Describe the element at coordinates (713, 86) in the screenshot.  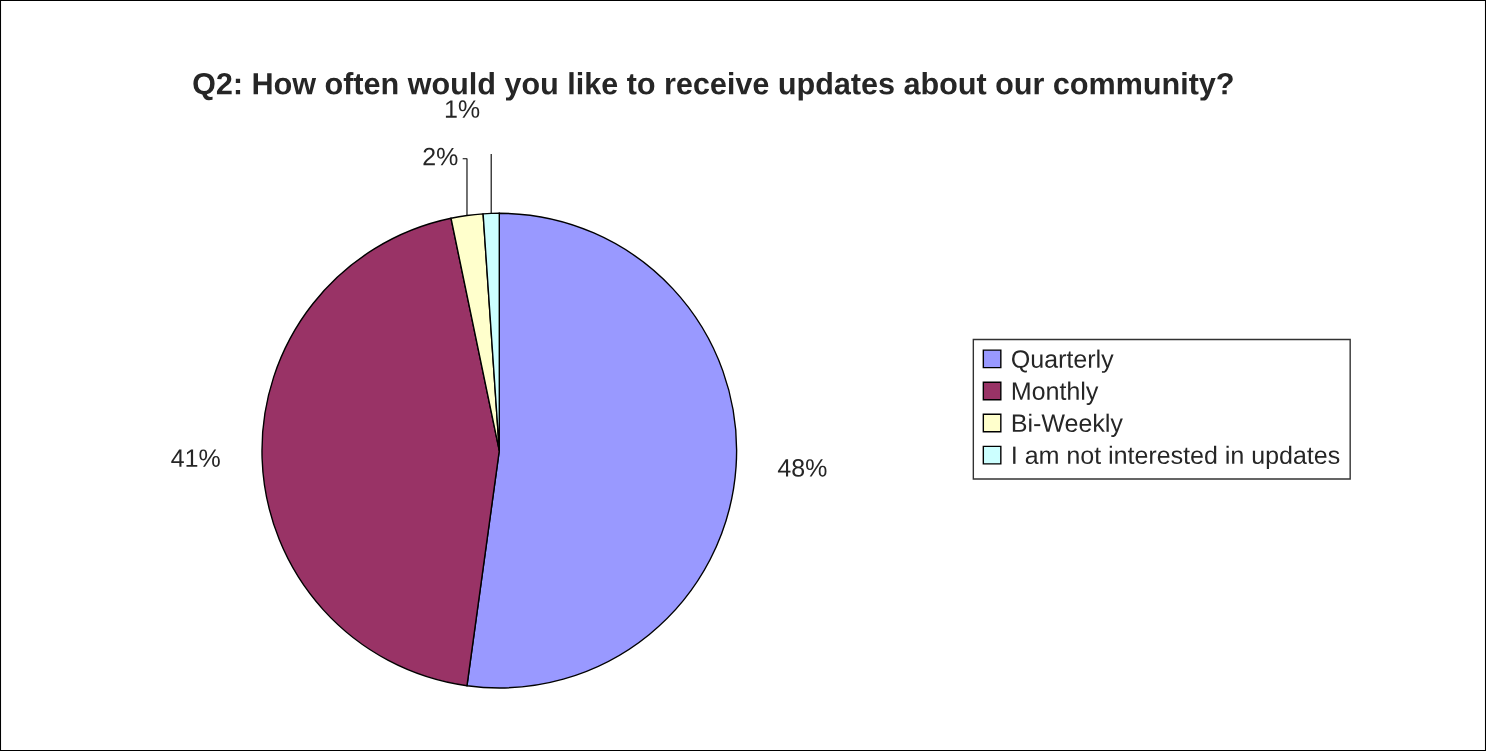
I see `chart-title: Q2: How often would you like to receive updates about our community?` at that location.